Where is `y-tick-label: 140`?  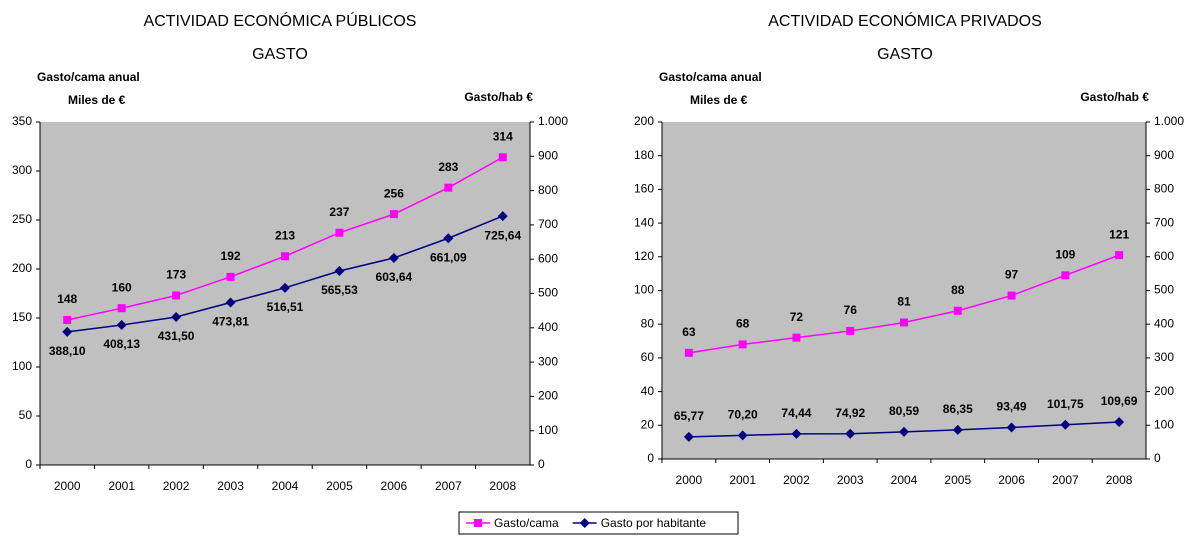 y-tick-label: 140 is located at coordinates (644, 222).